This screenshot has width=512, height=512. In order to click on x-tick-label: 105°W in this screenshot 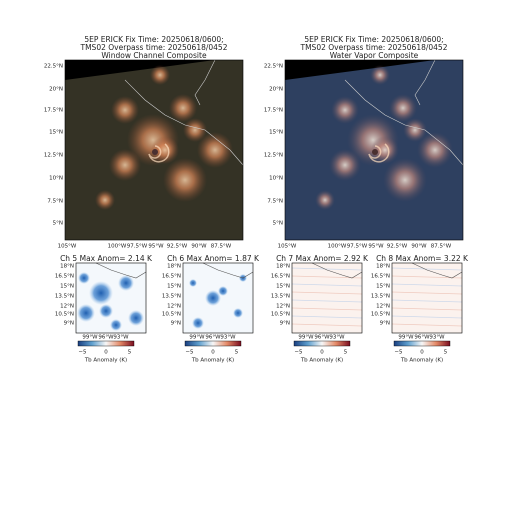, I will do `click(287, 247)`.